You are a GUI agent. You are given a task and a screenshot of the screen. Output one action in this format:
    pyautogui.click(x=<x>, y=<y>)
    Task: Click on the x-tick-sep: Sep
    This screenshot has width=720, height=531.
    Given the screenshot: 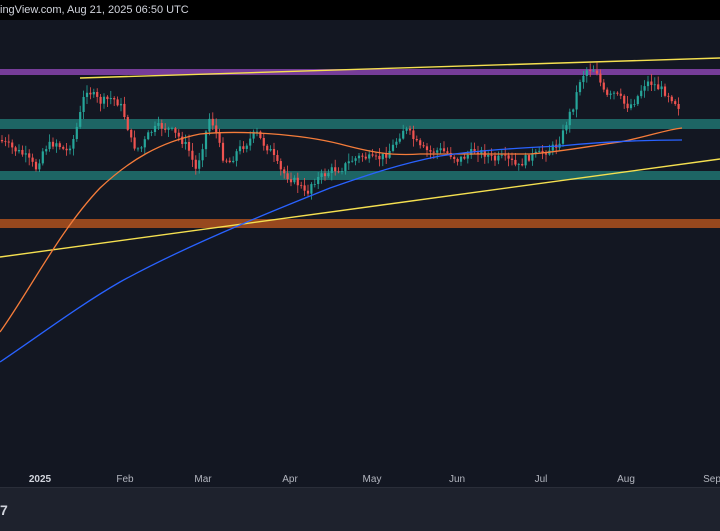 What is the action you would take?
    pyautogui.click(x=711, y=479)
    